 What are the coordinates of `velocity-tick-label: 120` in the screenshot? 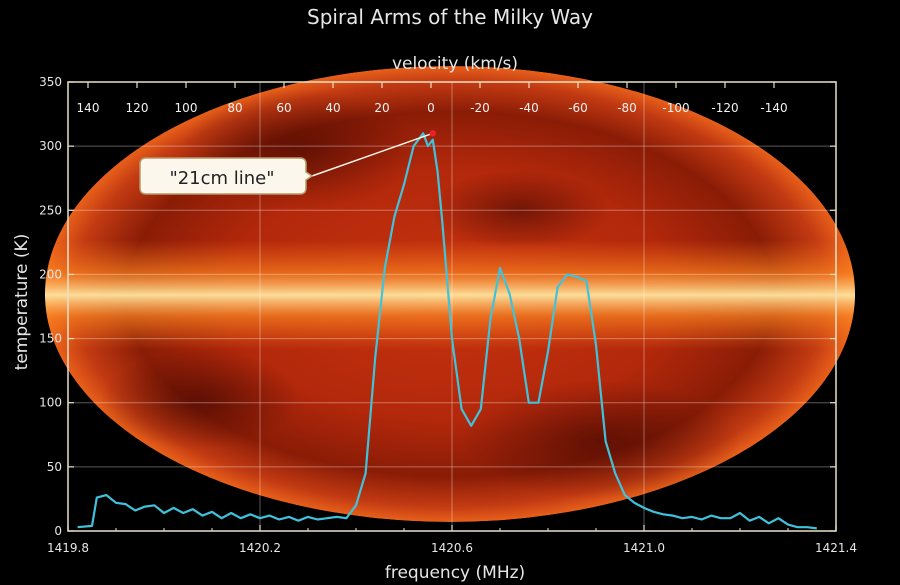 It's located at (137, 108).